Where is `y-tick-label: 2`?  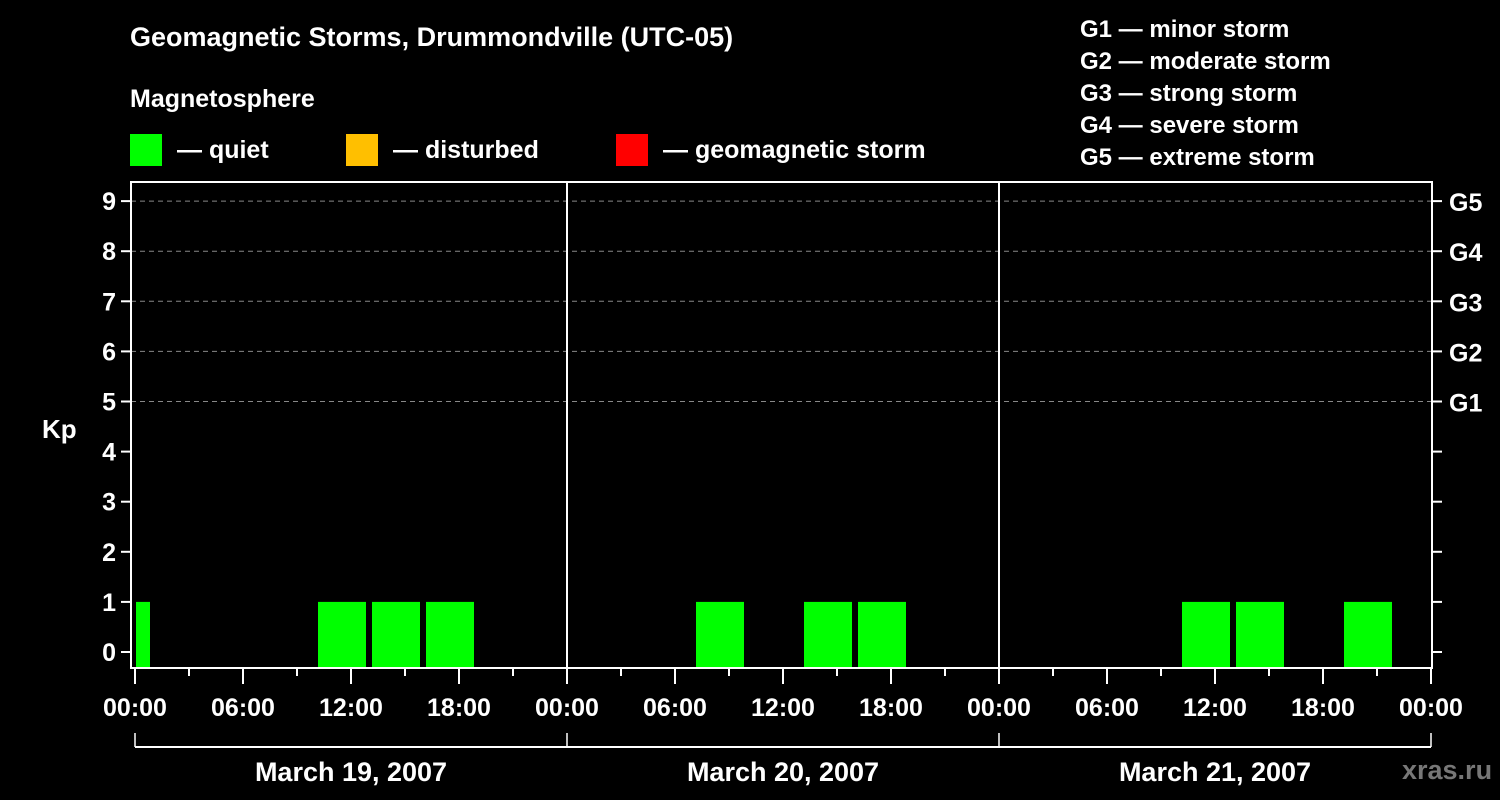
y-tick-label: 2 is located at coordinates (109, 553).